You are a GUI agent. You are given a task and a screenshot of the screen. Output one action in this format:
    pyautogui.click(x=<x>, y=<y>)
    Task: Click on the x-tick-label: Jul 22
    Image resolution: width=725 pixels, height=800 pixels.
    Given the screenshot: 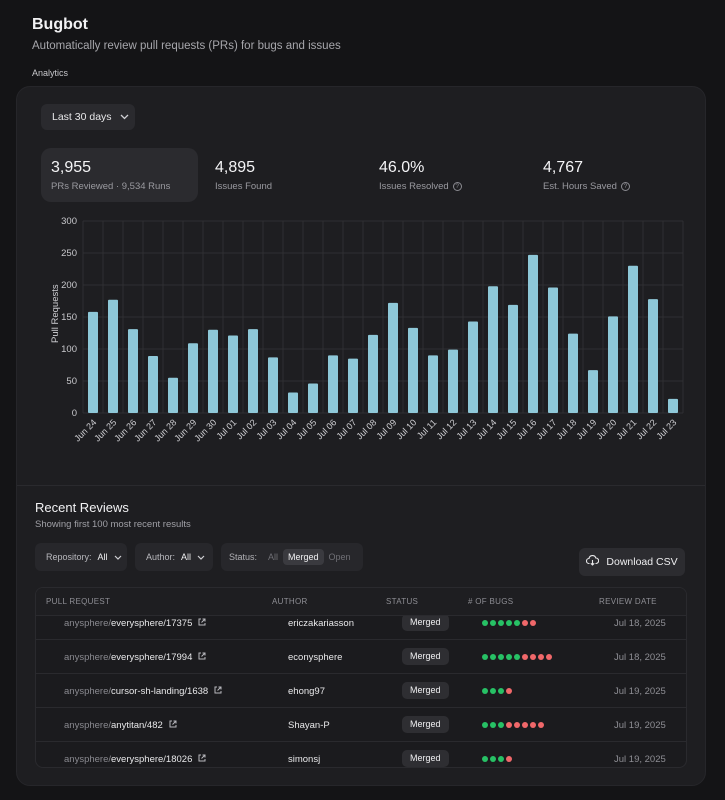 What is the action you would take?
    pyautogui.click(x=646, y=429)
    